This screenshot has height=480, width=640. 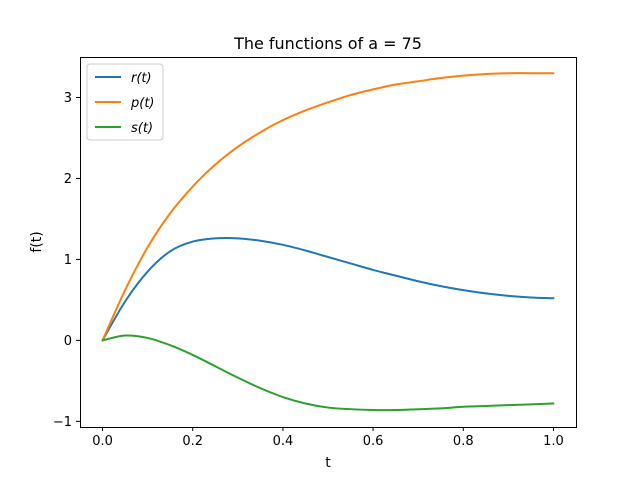 I want to click on x-tick-label: 0.2, so click(x=192, y=441).